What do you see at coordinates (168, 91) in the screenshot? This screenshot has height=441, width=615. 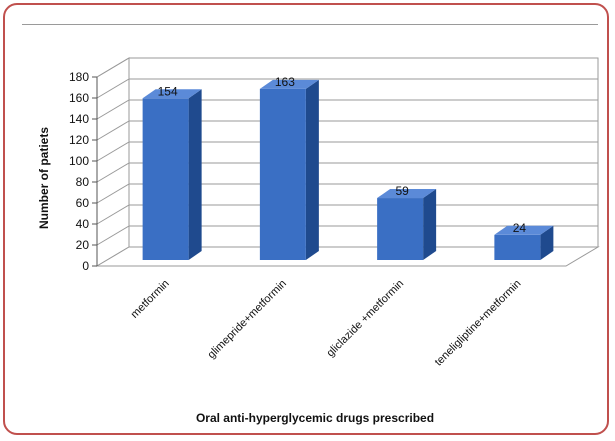 I see `data-label: 154` at bounding box center [168, 91].